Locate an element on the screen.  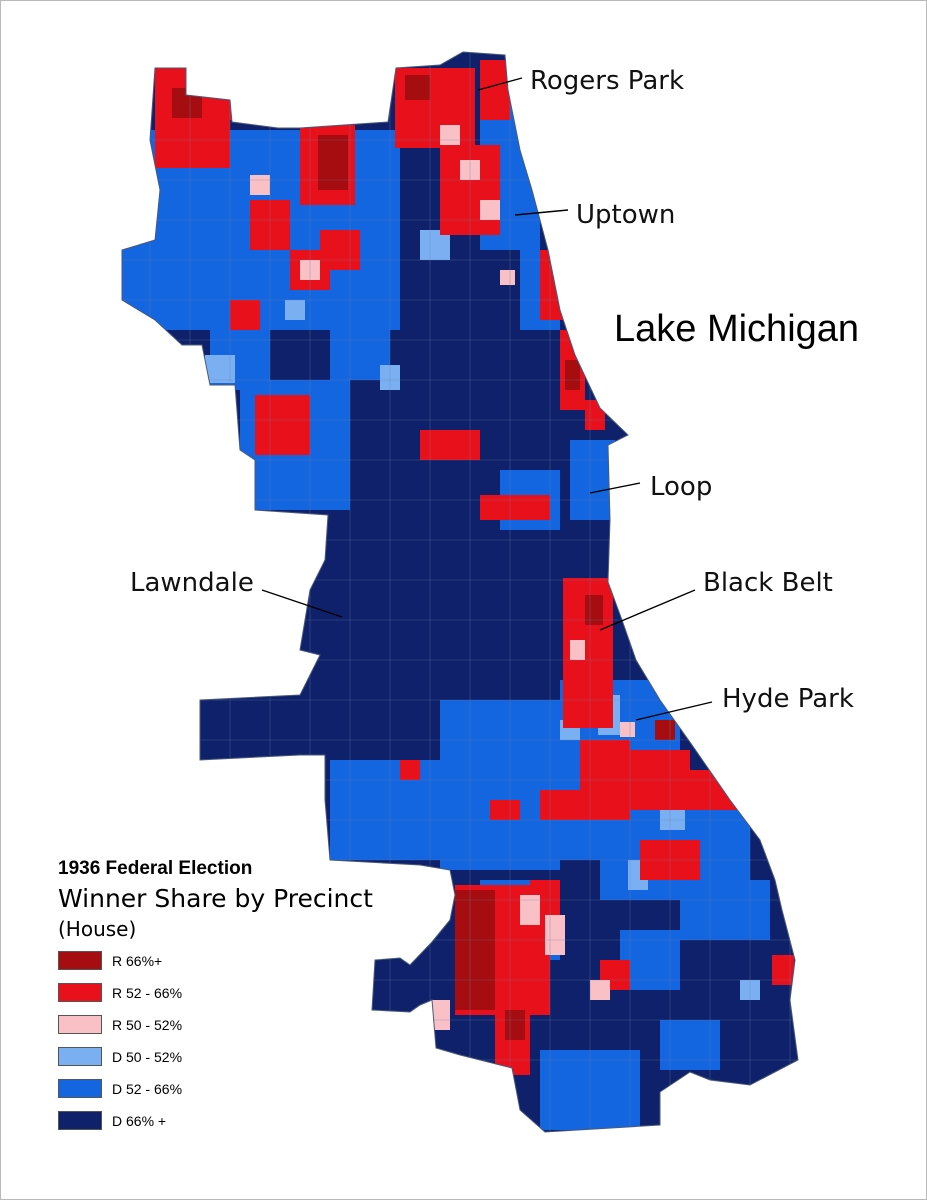
legend-item: R 52 - 66% is located at coordinates (215, 992).